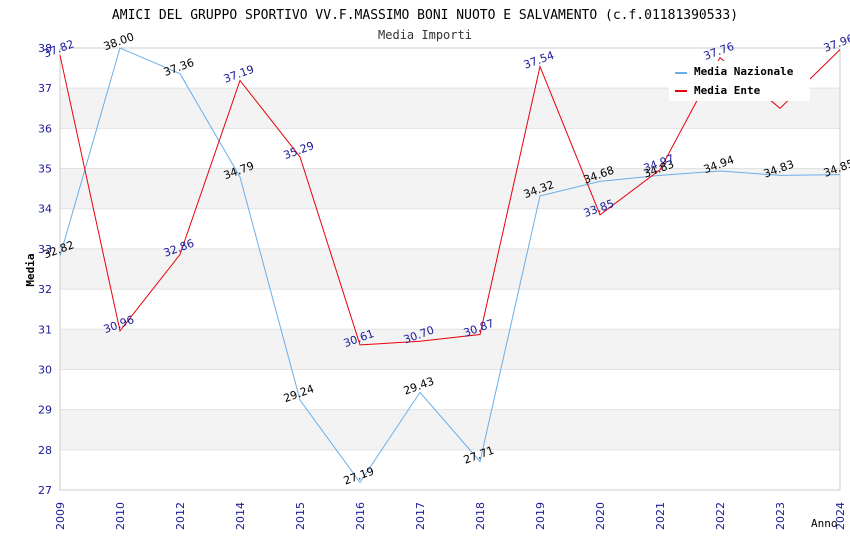  What do you see at coordinates (720, 516) in the screenshot?
I see `x-tick-label: 2022` at bounding box center [720, 516].